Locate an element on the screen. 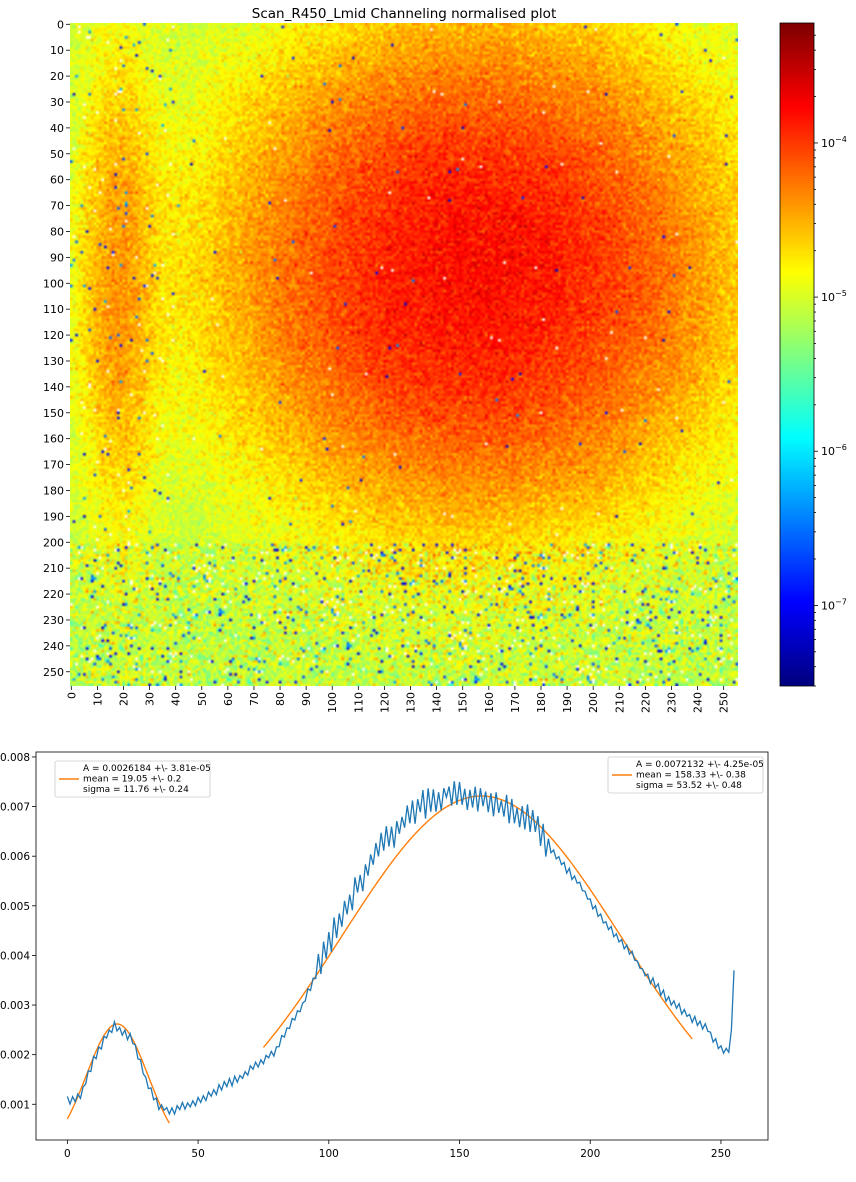  heatmap-x-tick-label: 130 is located at coordinates (411, 702).